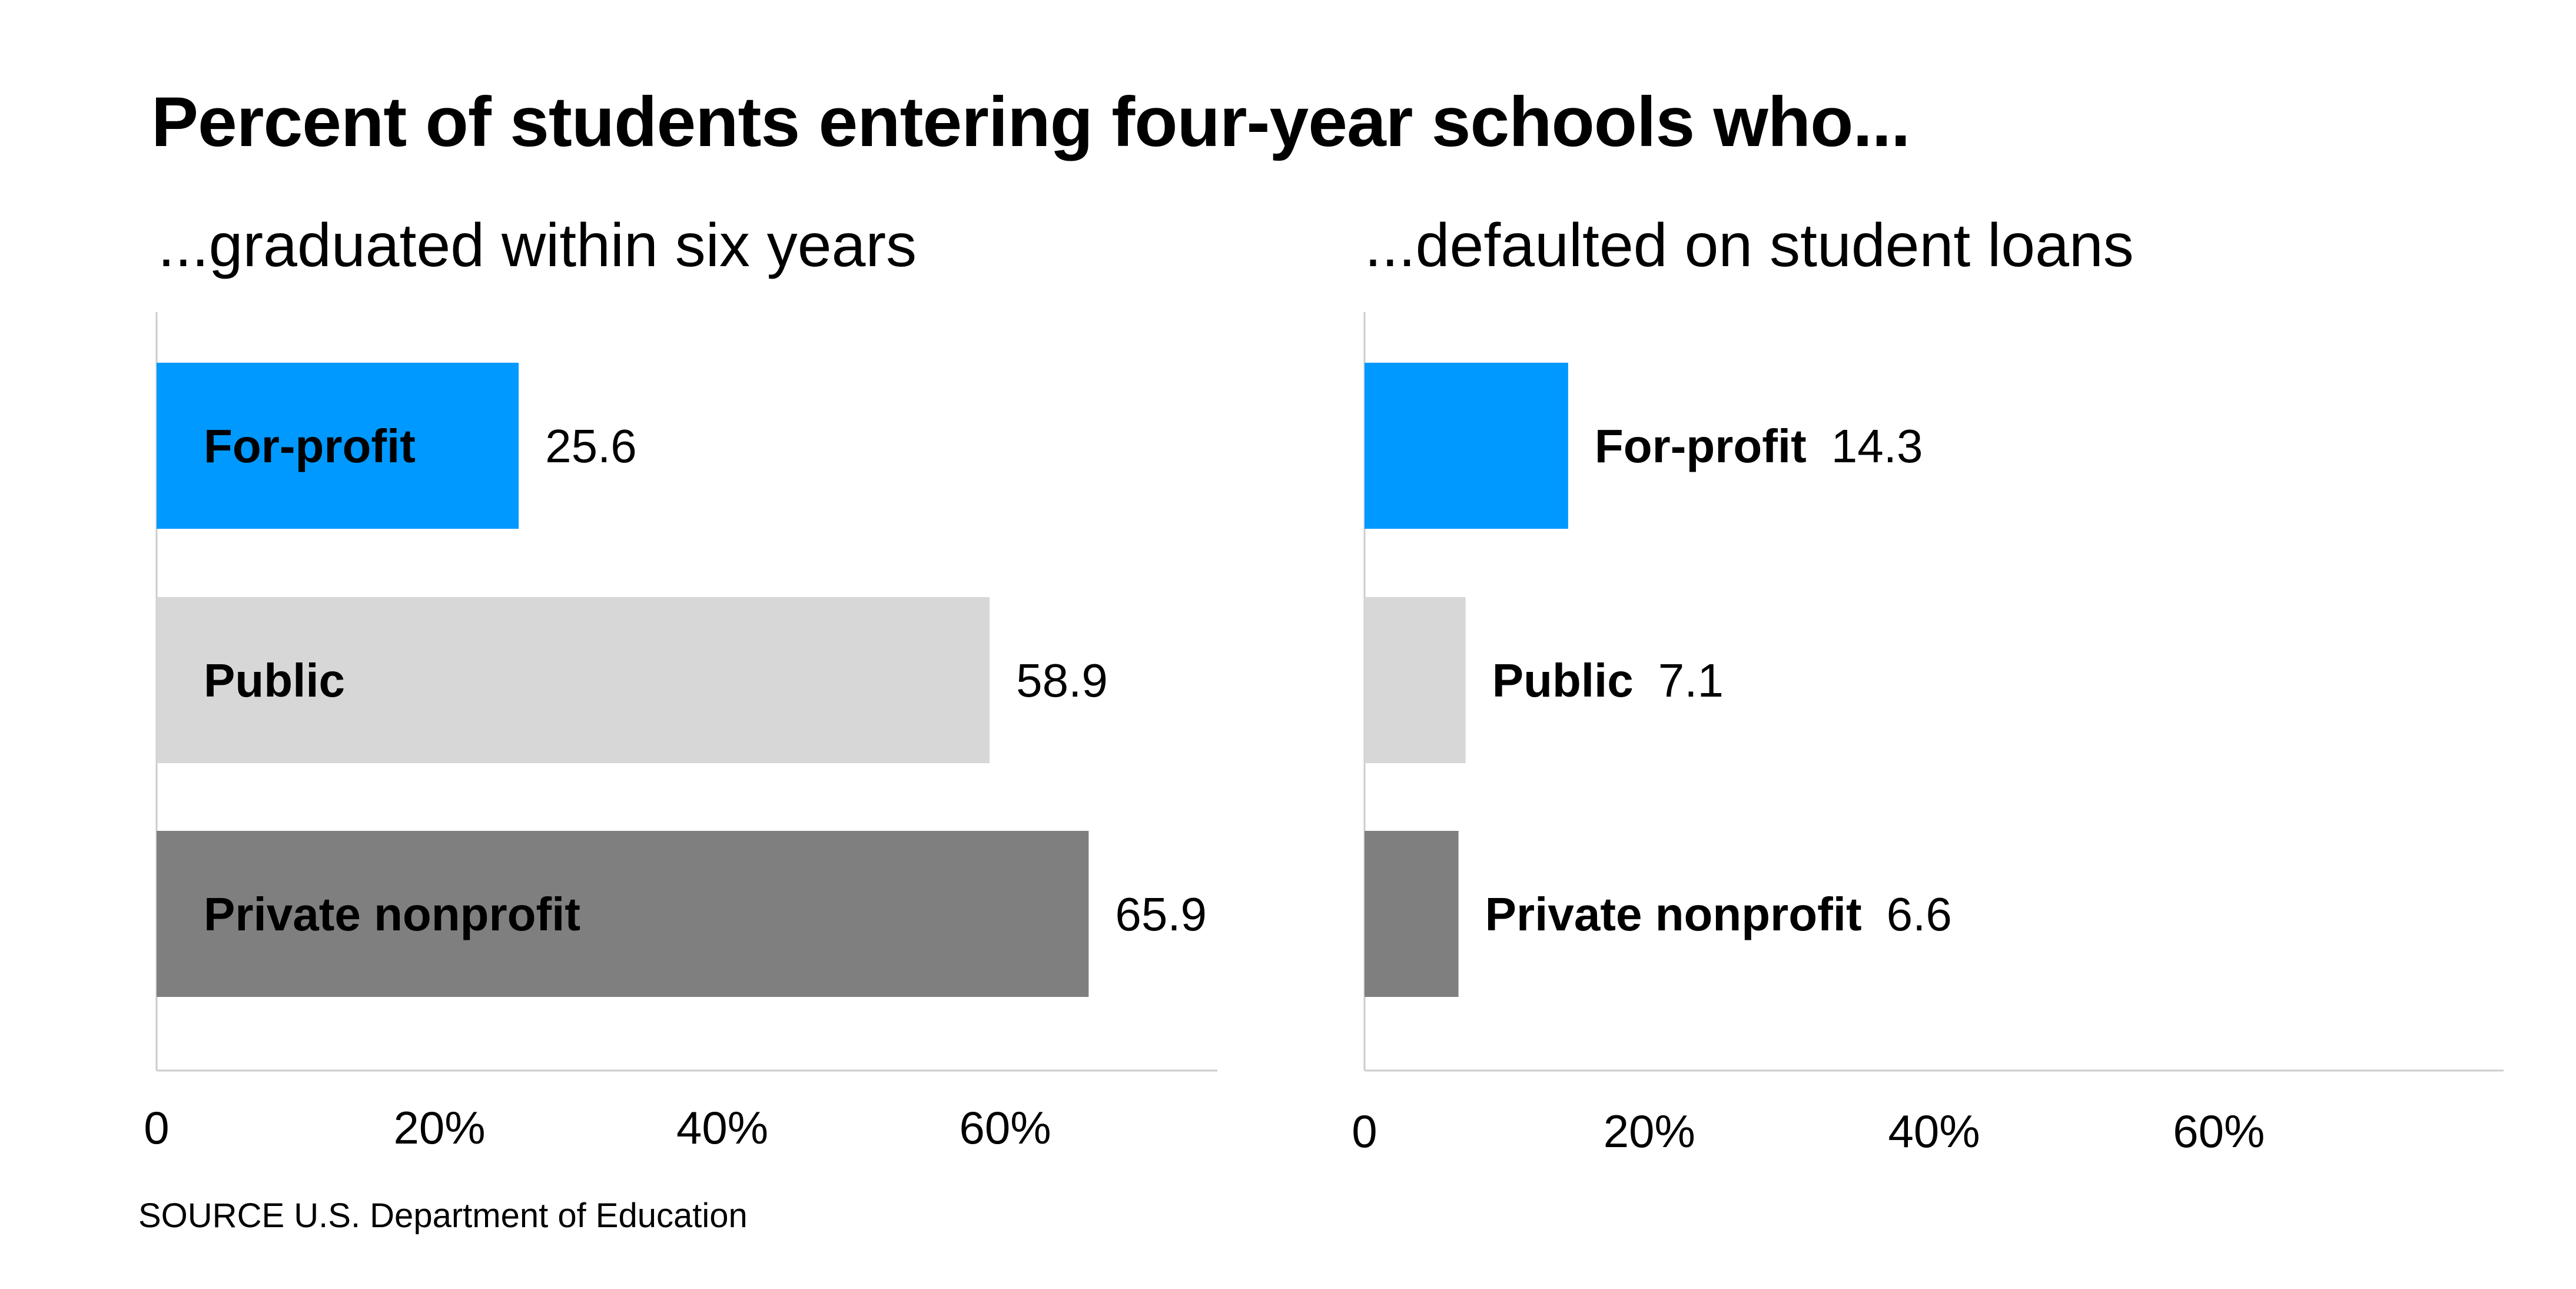 The width and height of the screenshot is (2576, 1289). Describe the element at coordinates (1877, 446) in the screenshot. I see `bar-value-label: 14.3` at that location.